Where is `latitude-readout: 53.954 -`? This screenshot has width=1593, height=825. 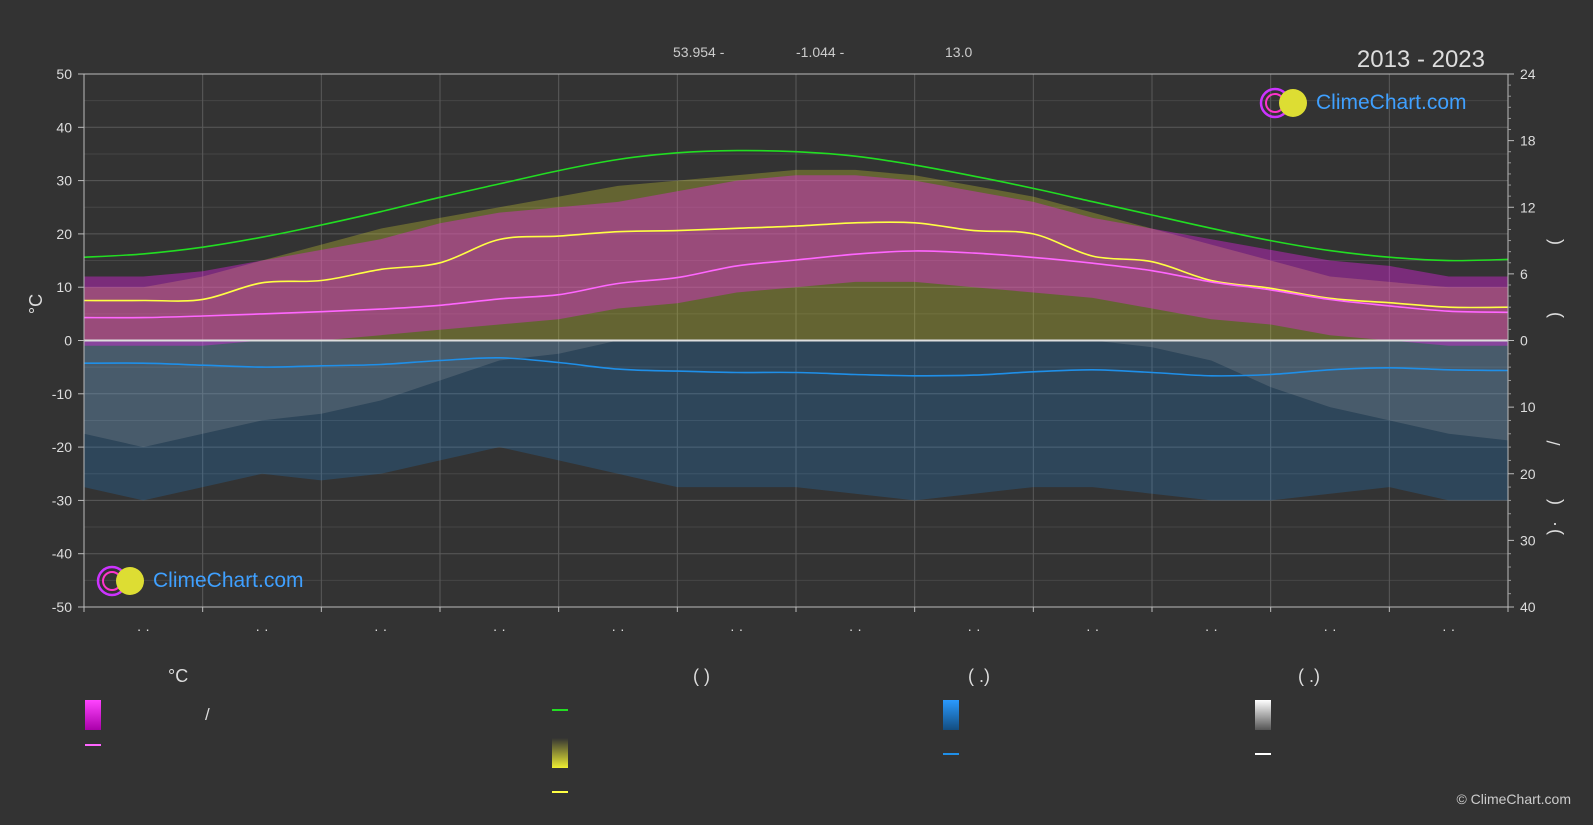
latitude-readout: 53.954 - is located at coordinates (699, 52).